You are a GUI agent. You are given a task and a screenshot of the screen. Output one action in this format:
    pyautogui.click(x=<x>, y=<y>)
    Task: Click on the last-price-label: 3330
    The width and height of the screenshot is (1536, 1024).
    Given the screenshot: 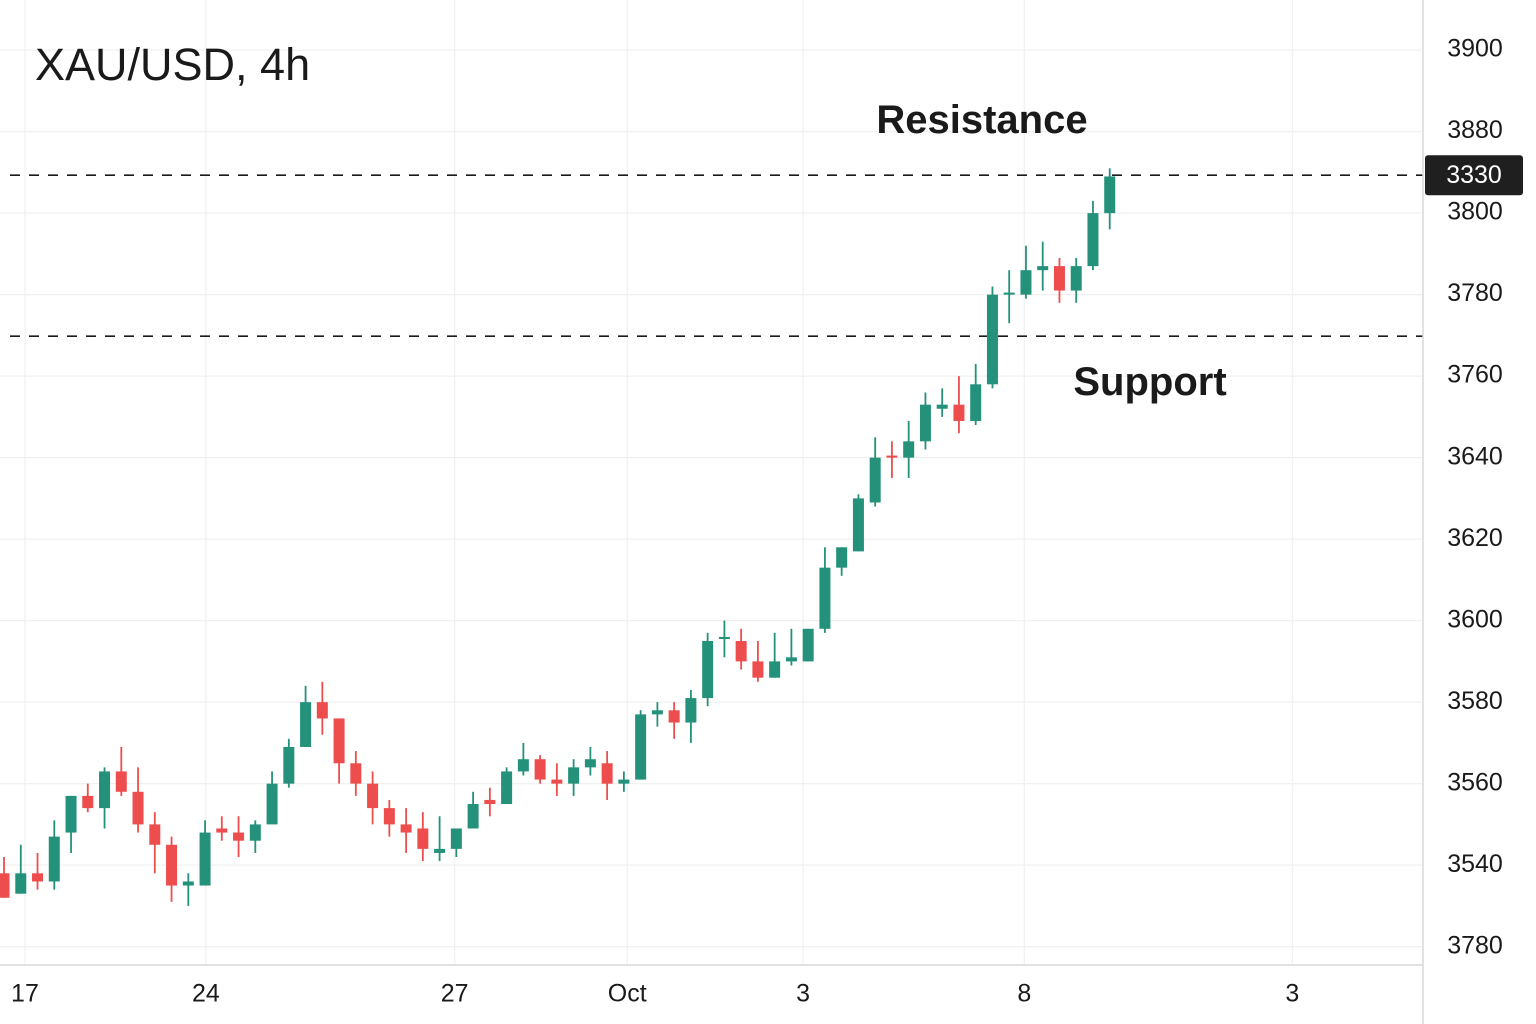 What is the action you would take?
    pyautogui.click(x=1474, y=175)
    